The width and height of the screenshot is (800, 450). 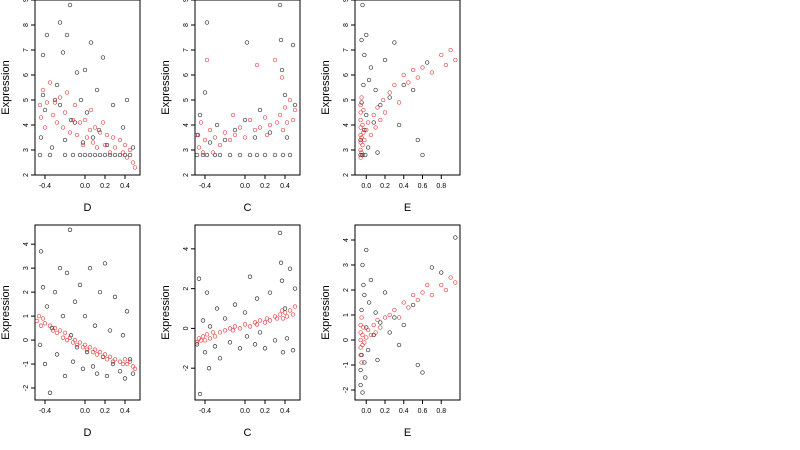 What do you see at coordinates (205, 186) in the screenshot?
I see `x-tick-label: -0.4` at bounding box center [205, 186].